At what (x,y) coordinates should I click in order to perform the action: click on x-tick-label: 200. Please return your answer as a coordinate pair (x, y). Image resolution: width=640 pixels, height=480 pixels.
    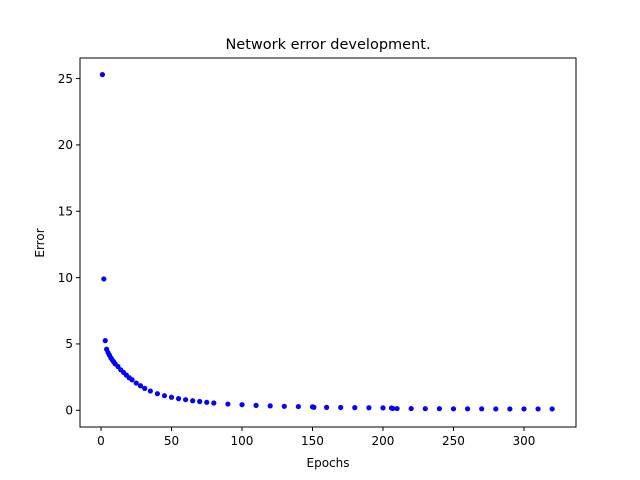
    Looking at the image, I should click on (383, 441).